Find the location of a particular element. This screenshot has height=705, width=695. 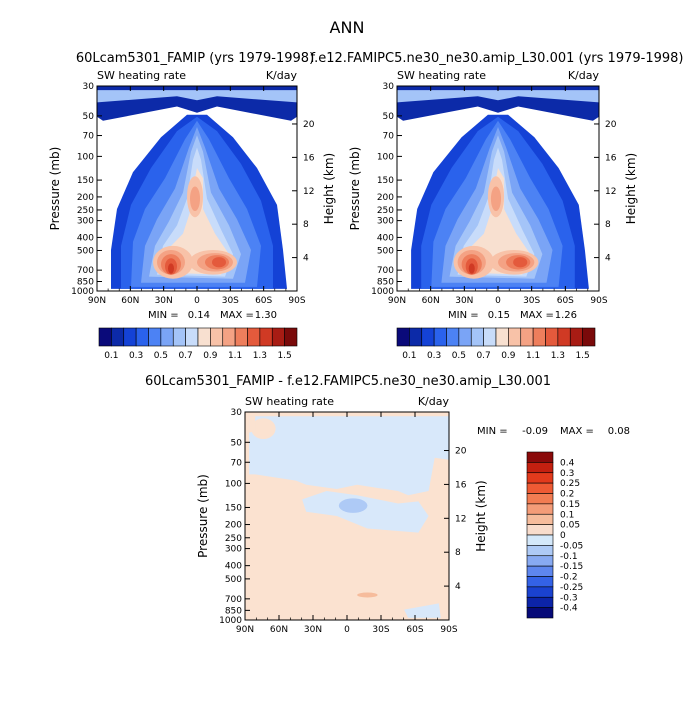

y-tick-label: 150 is located at coordinates (85, 181).